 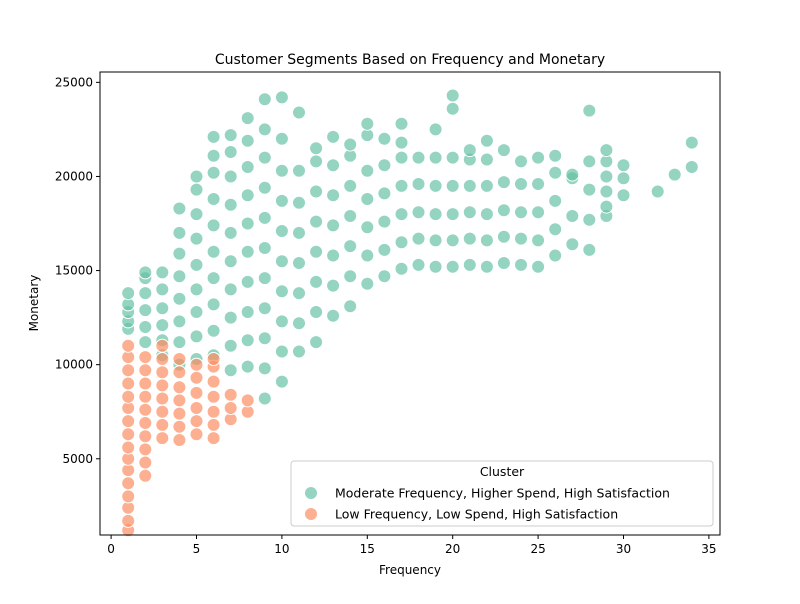 I want to click on x-axis-label: Frequency, so click(x=410, y=570).